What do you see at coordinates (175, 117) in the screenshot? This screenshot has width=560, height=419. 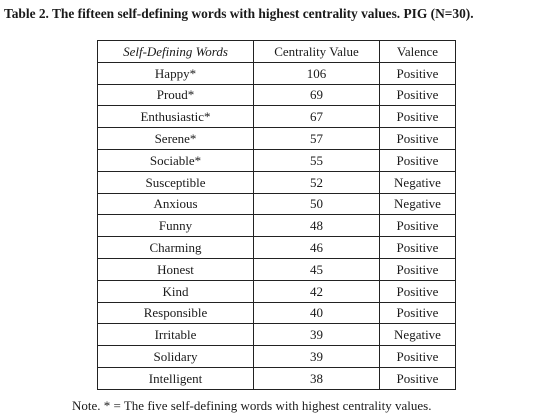 I see `word-cell: Enthusiastic*` at bounding box center [175, 117].